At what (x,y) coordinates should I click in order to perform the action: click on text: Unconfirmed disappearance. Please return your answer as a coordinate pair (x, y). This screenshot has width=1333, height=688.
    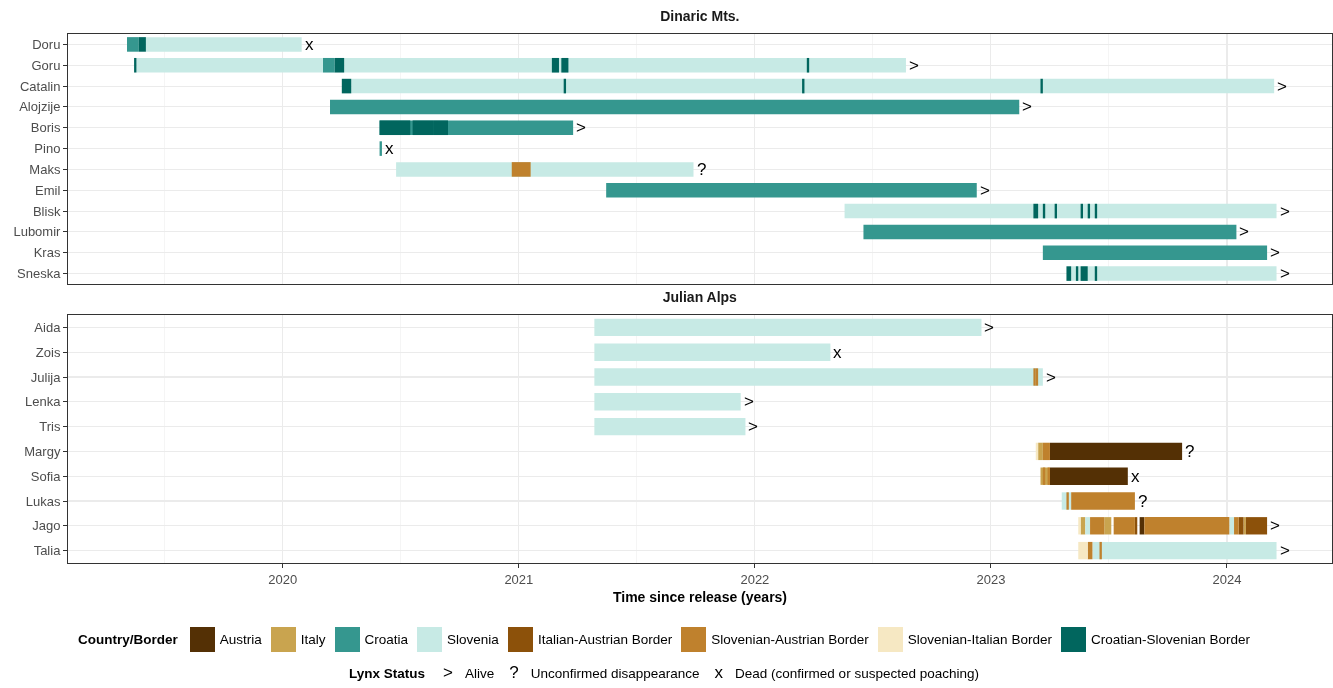
    Looking at the image, I should click on (615, 673).